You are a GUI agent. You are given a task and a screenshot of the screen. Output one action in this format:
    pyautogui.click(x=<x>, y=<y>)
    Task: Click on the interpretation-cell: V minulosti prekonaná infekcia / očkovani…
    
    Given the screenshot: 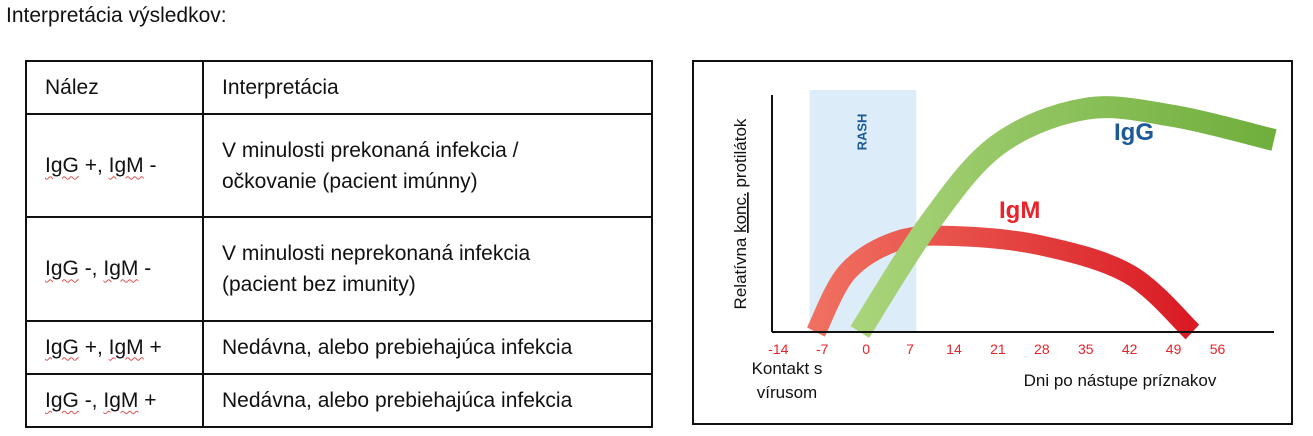 What is the action you would take?
    pyautogui.click(x=427, y=166)
    